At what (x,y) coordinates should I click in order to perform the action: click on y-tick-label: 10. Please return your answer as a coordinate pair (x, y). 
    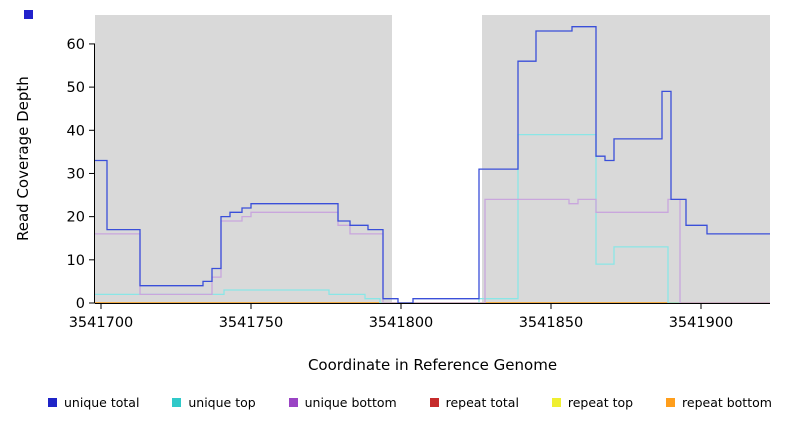
    Looking at the image, I should click on (76, 261).